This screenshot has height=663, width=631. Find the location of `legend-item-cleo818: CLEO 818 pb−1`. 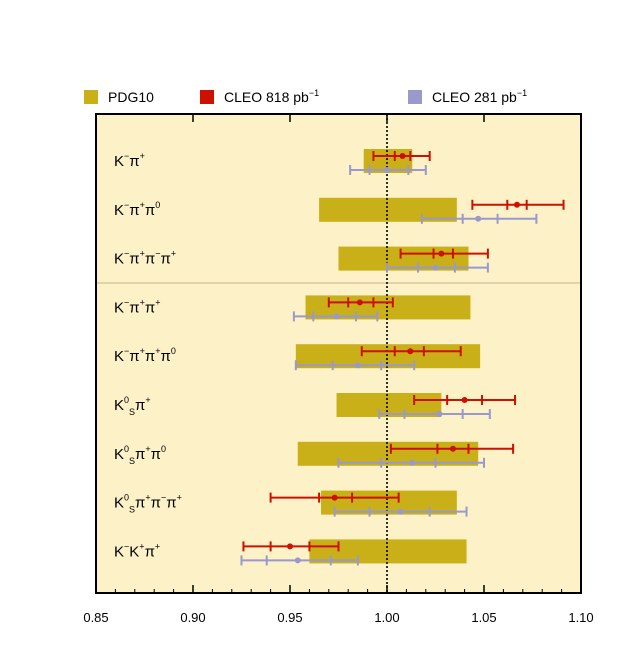

legend-item-cleo818: CLEO 818 pb−1 is located at coordinates (259, 96).